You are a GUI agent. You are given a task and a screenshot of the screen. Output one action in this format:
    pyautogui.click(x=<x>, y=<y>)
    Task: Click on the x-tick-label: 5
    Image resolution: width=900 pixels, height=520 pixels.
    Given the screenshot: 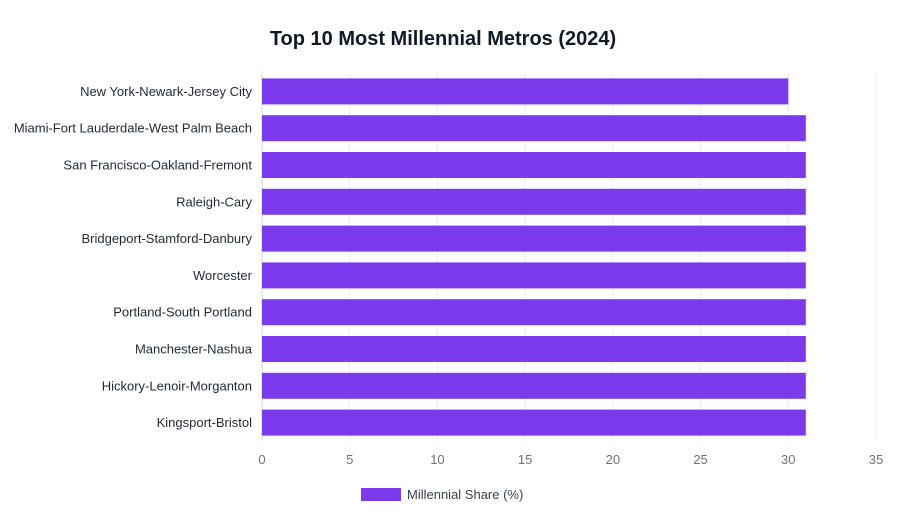 What is the action you would take?
    pyautogui.click(x=349, y=459)
    